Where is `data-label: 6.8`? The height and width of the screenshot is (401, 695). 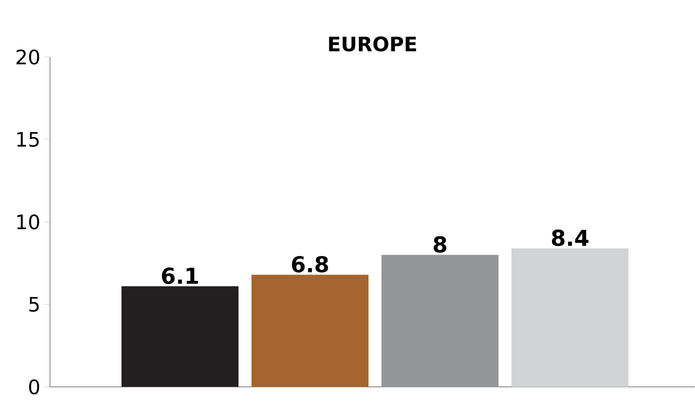 data-label: 6.8 is located at coordinates (310, 264).